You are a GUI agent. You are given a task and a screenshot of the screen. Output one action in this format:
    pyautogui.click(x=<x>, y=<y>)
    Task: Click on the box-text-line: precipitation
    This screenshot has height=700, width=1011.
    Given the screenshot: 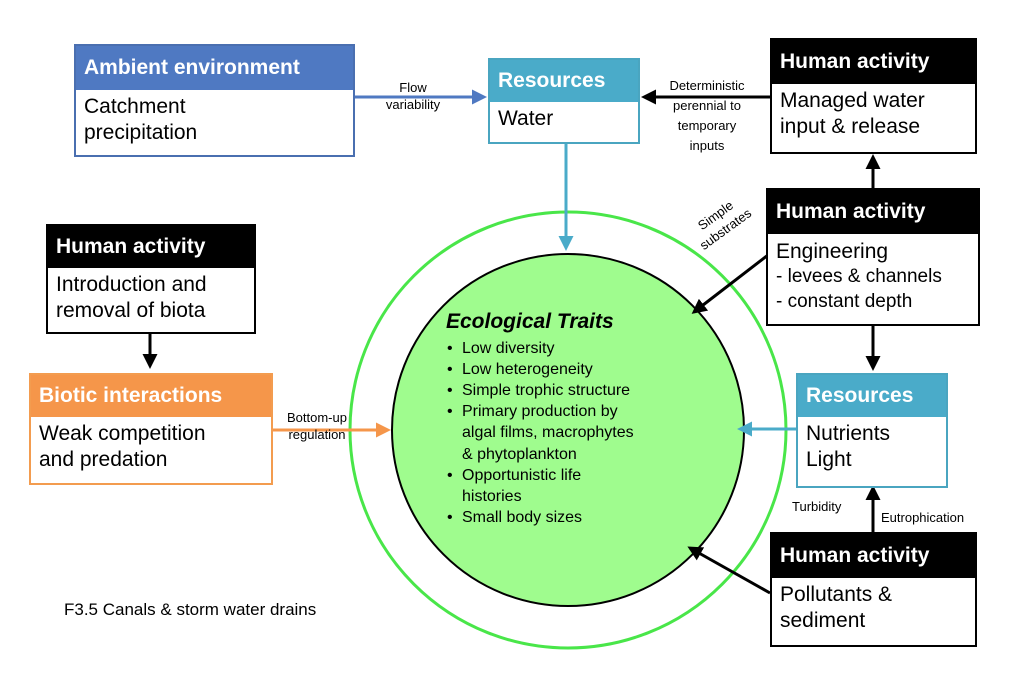 What is the action you would take?
    pyautogui.click(x=141, y=132)
    